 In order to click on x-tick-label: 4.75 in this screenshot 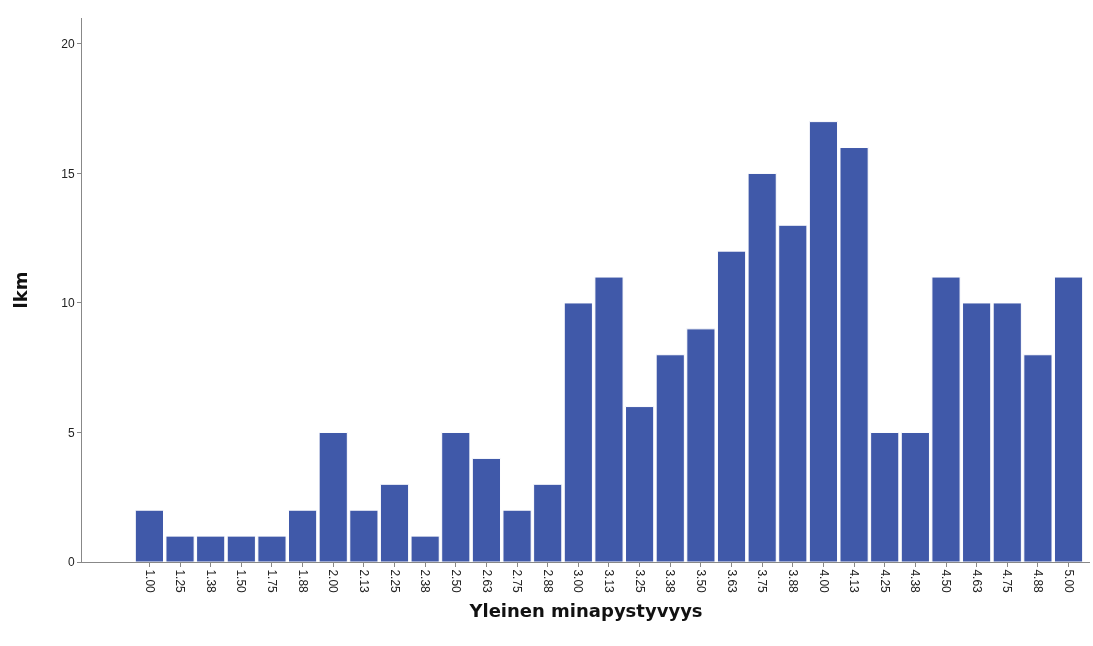, I will do `click(1007, 581)`.